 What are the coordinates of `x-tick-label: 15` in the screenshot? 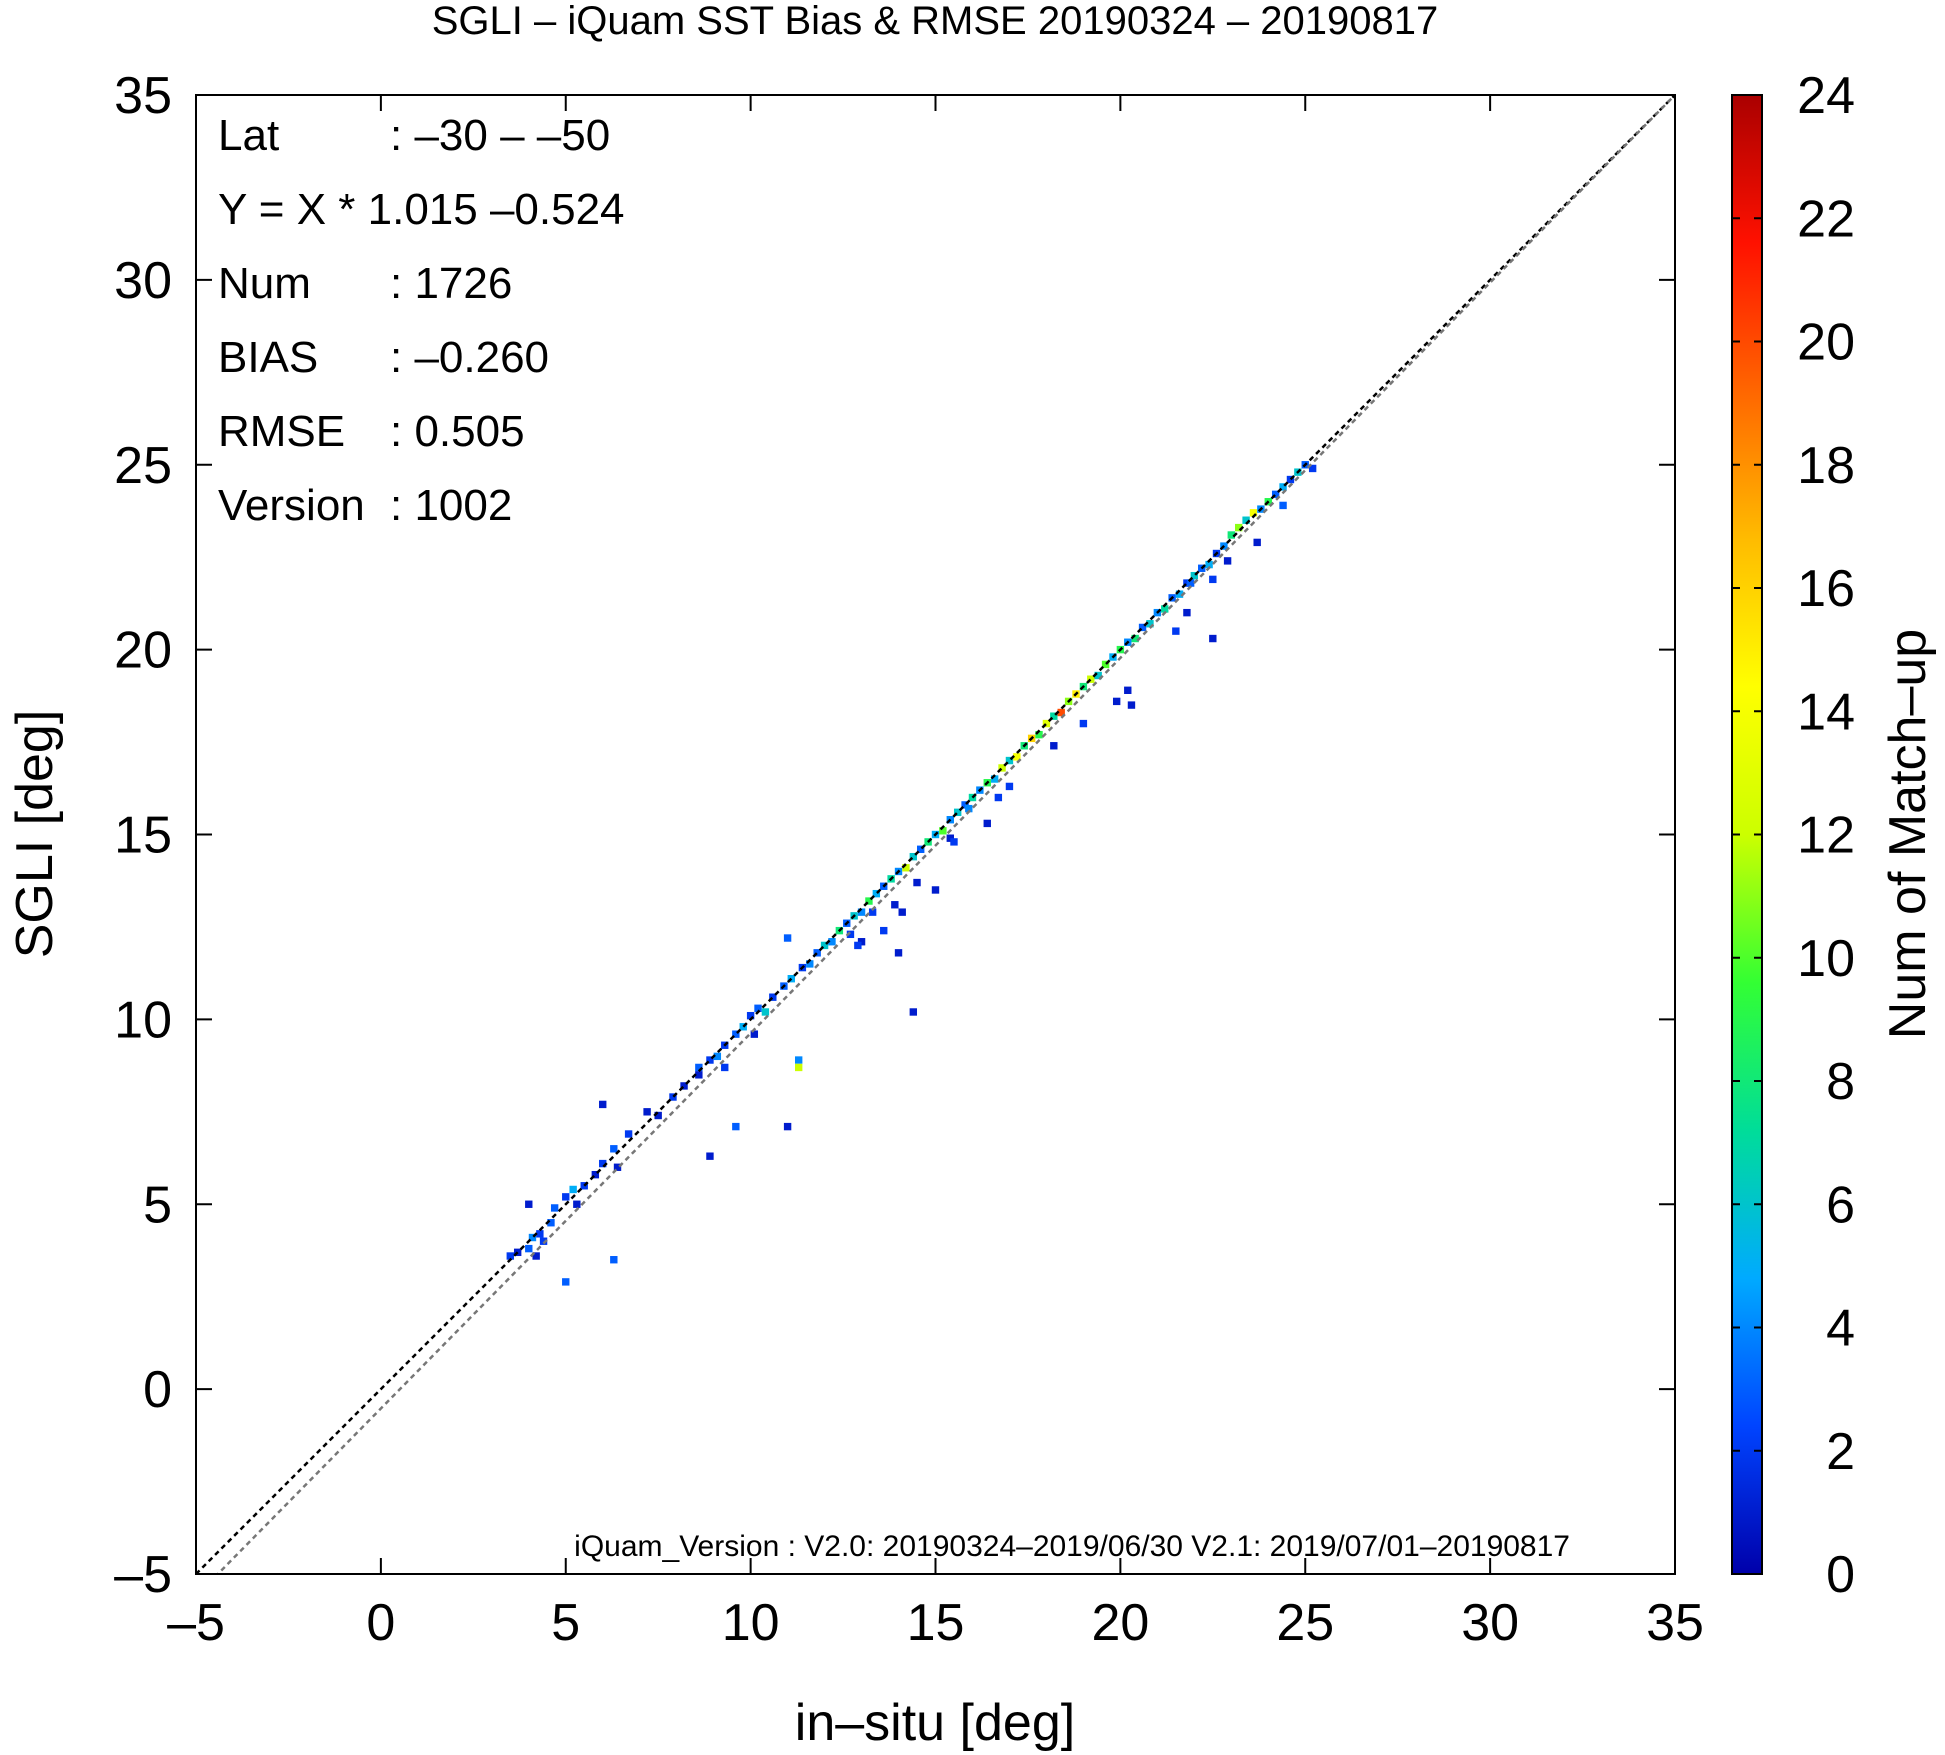 It's located at (936, 1623).